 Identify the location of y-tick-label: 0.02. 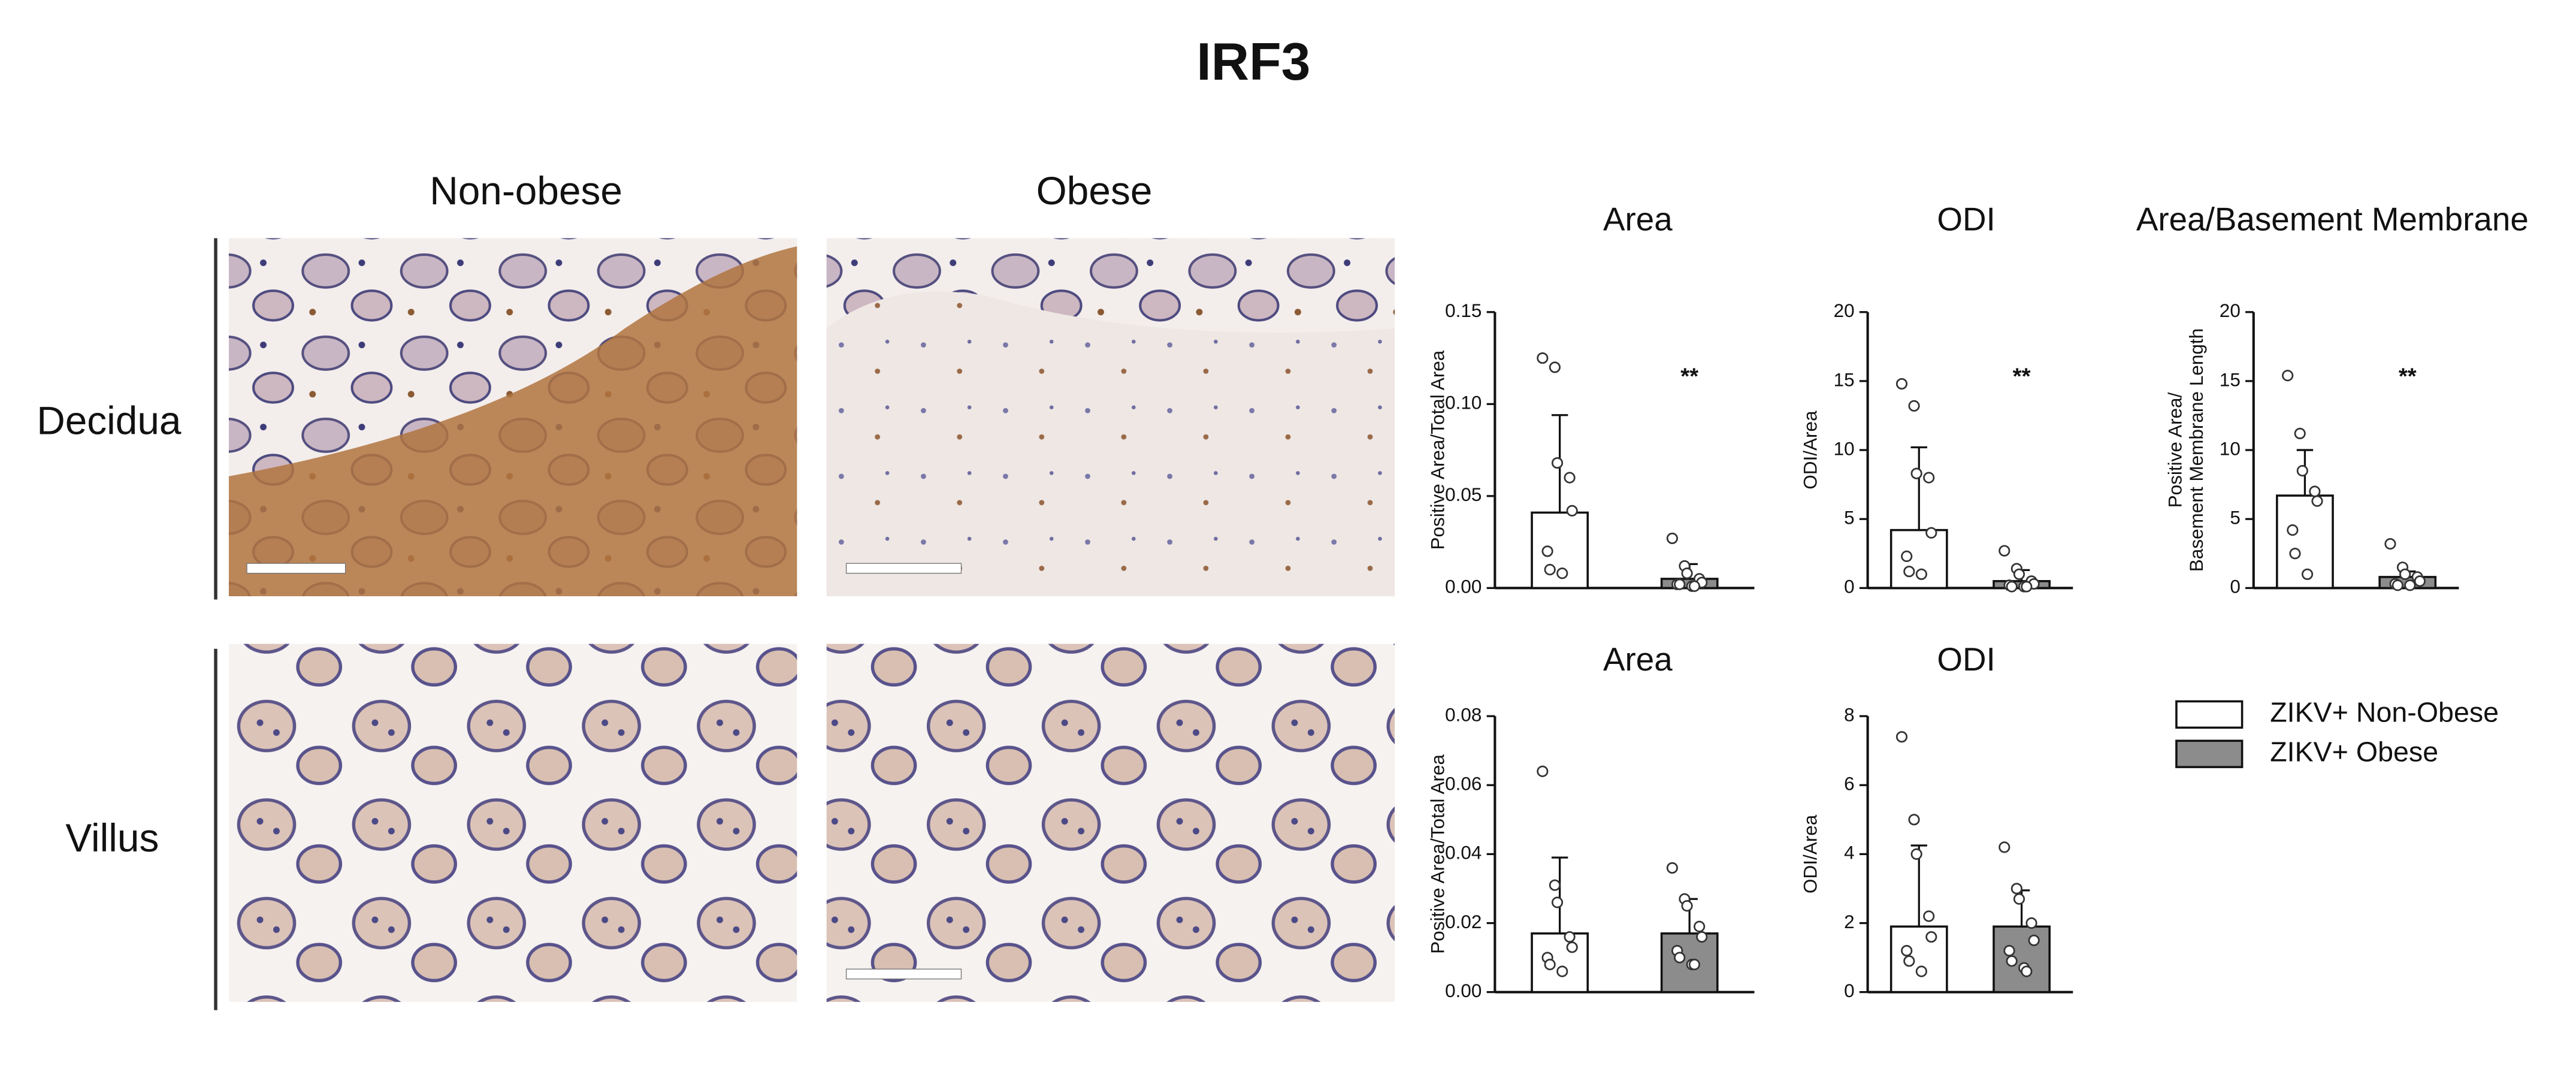
(1463, 922).